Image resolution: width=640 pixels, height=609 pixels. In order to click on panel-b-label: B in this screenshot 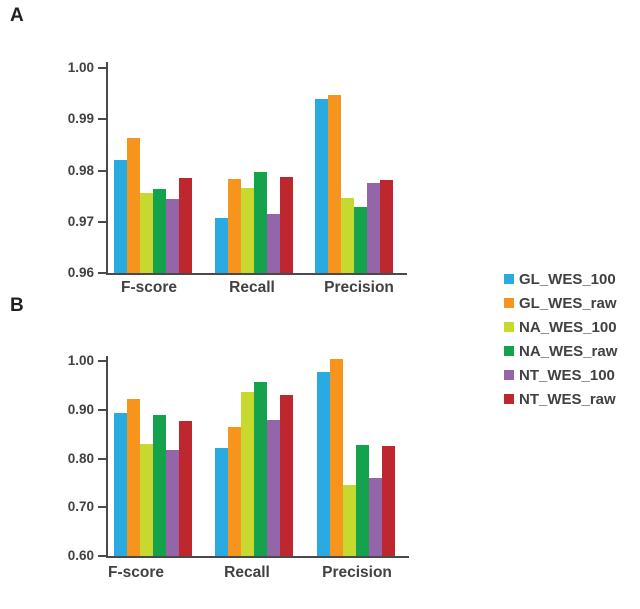, I will do `click(17, 305)`.